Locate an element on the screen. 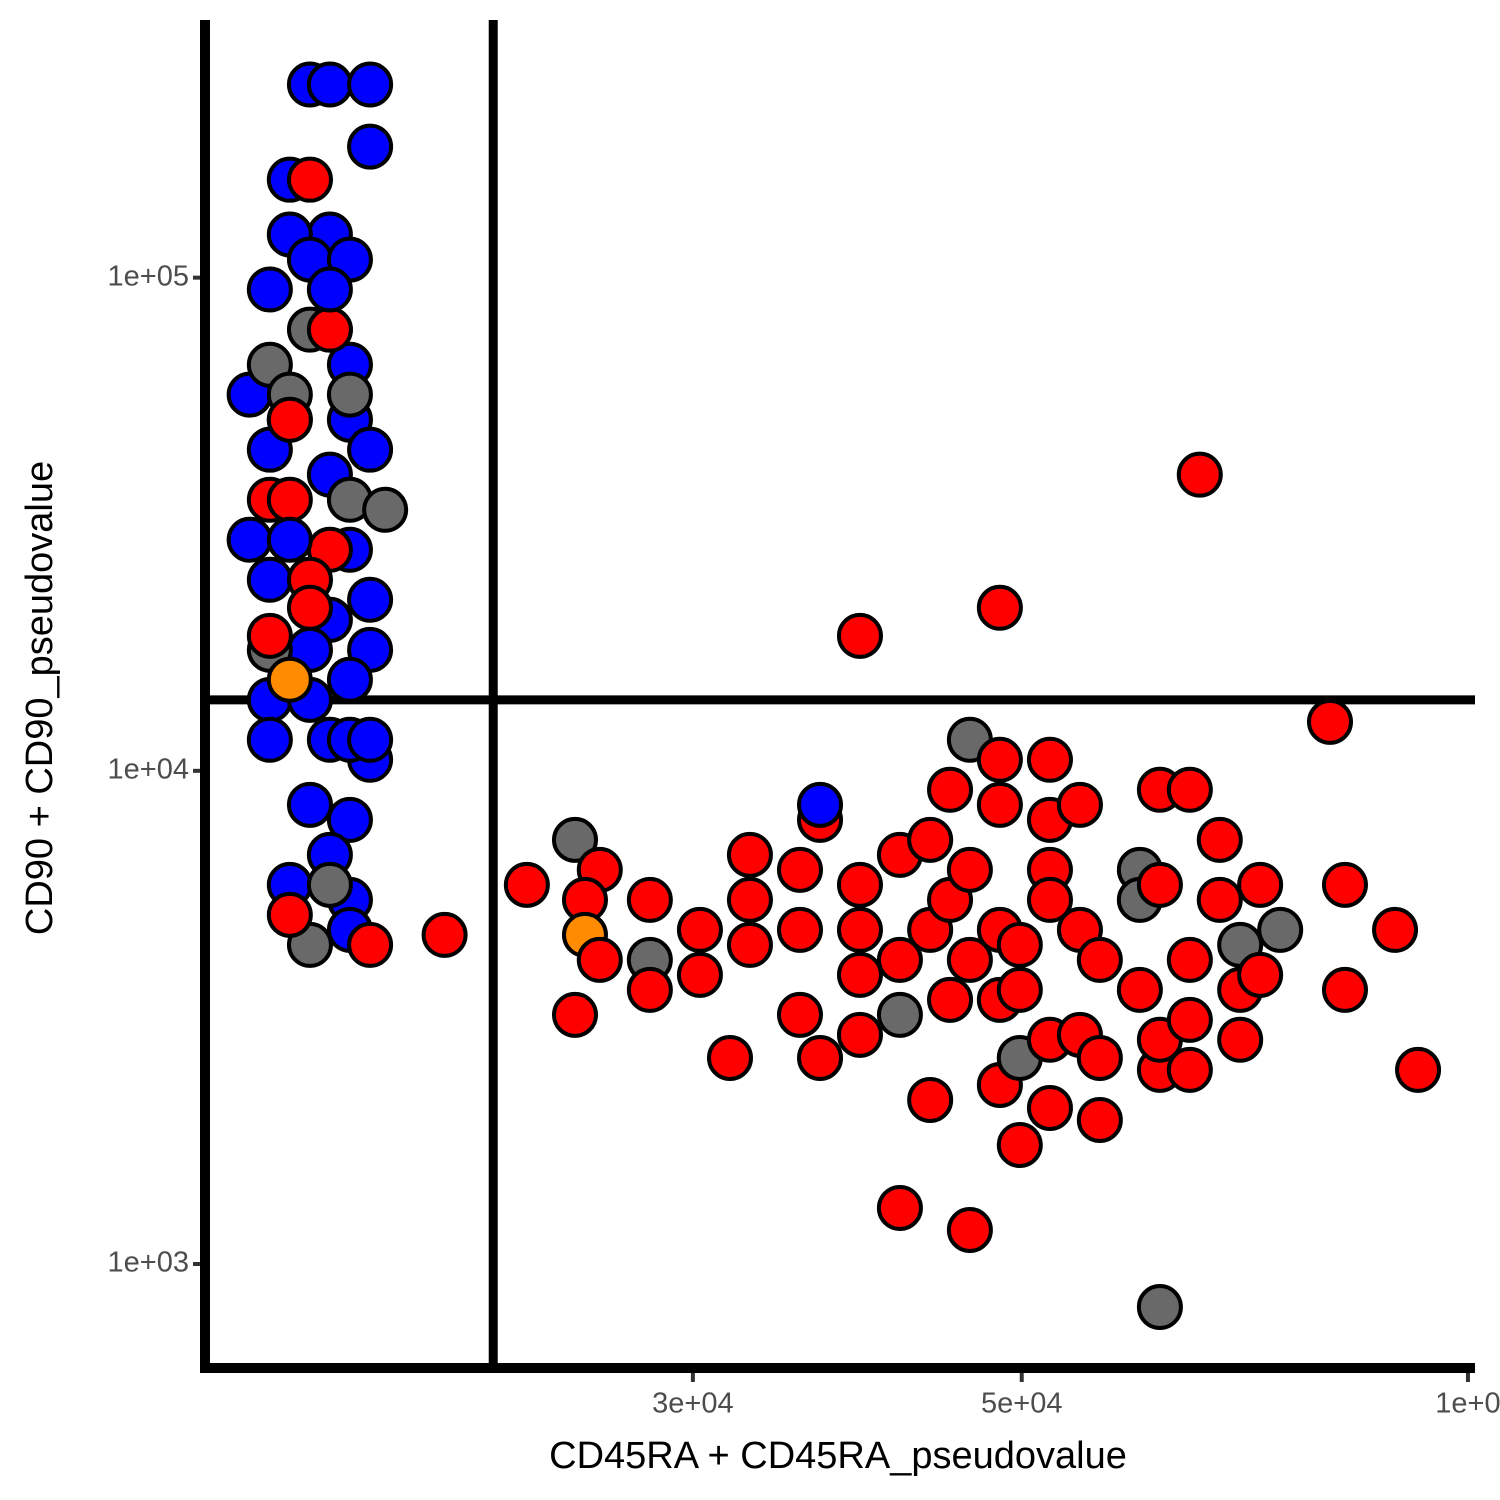  x-tick-label: 1e+0 is located at coordinates (1467, 1404).